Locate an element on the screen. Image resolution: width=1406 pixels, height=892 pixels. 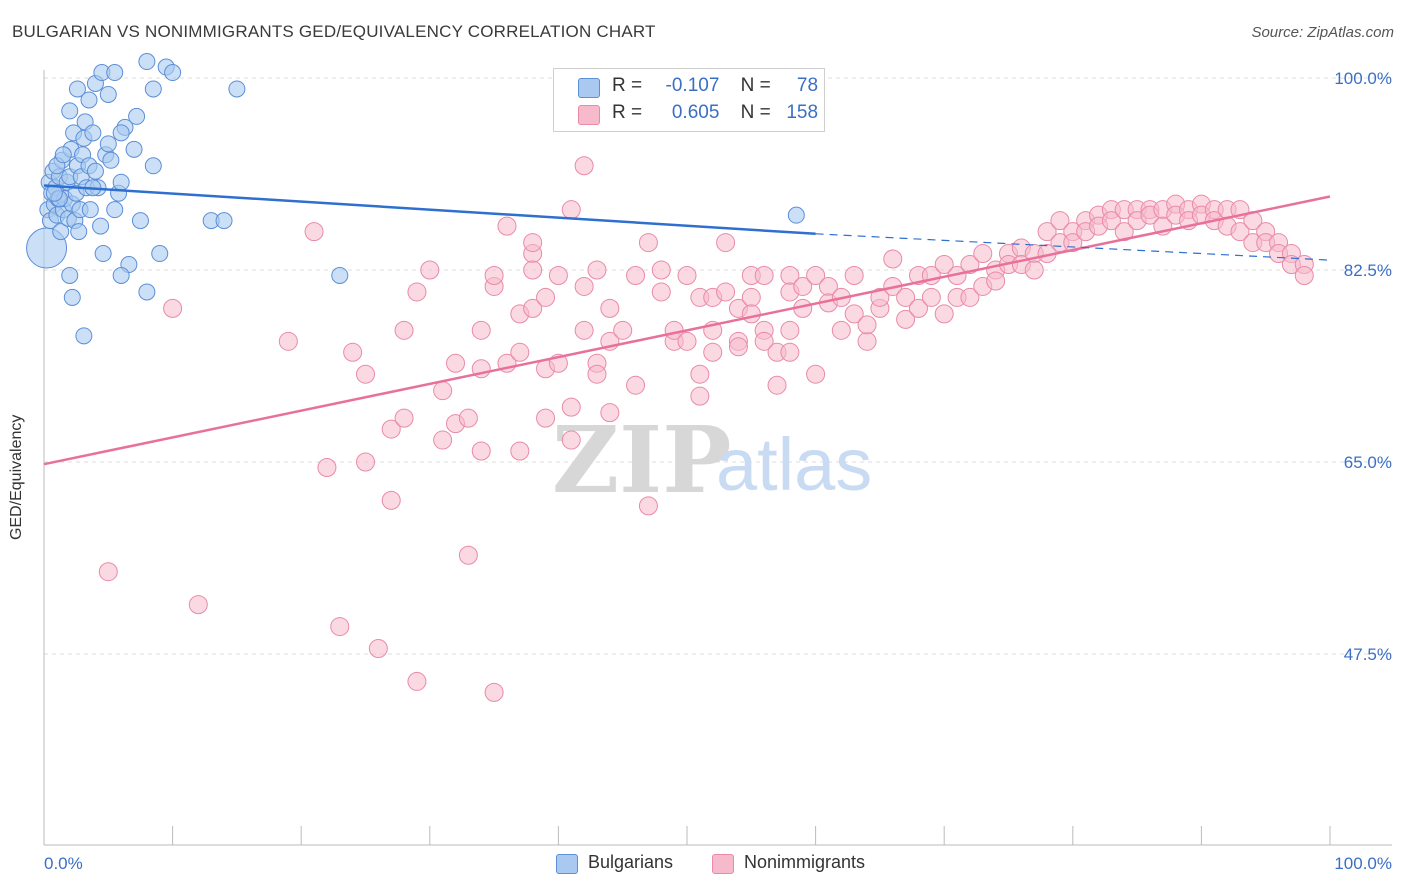
legend-r-label: R = is located at coordinates (627, 112).